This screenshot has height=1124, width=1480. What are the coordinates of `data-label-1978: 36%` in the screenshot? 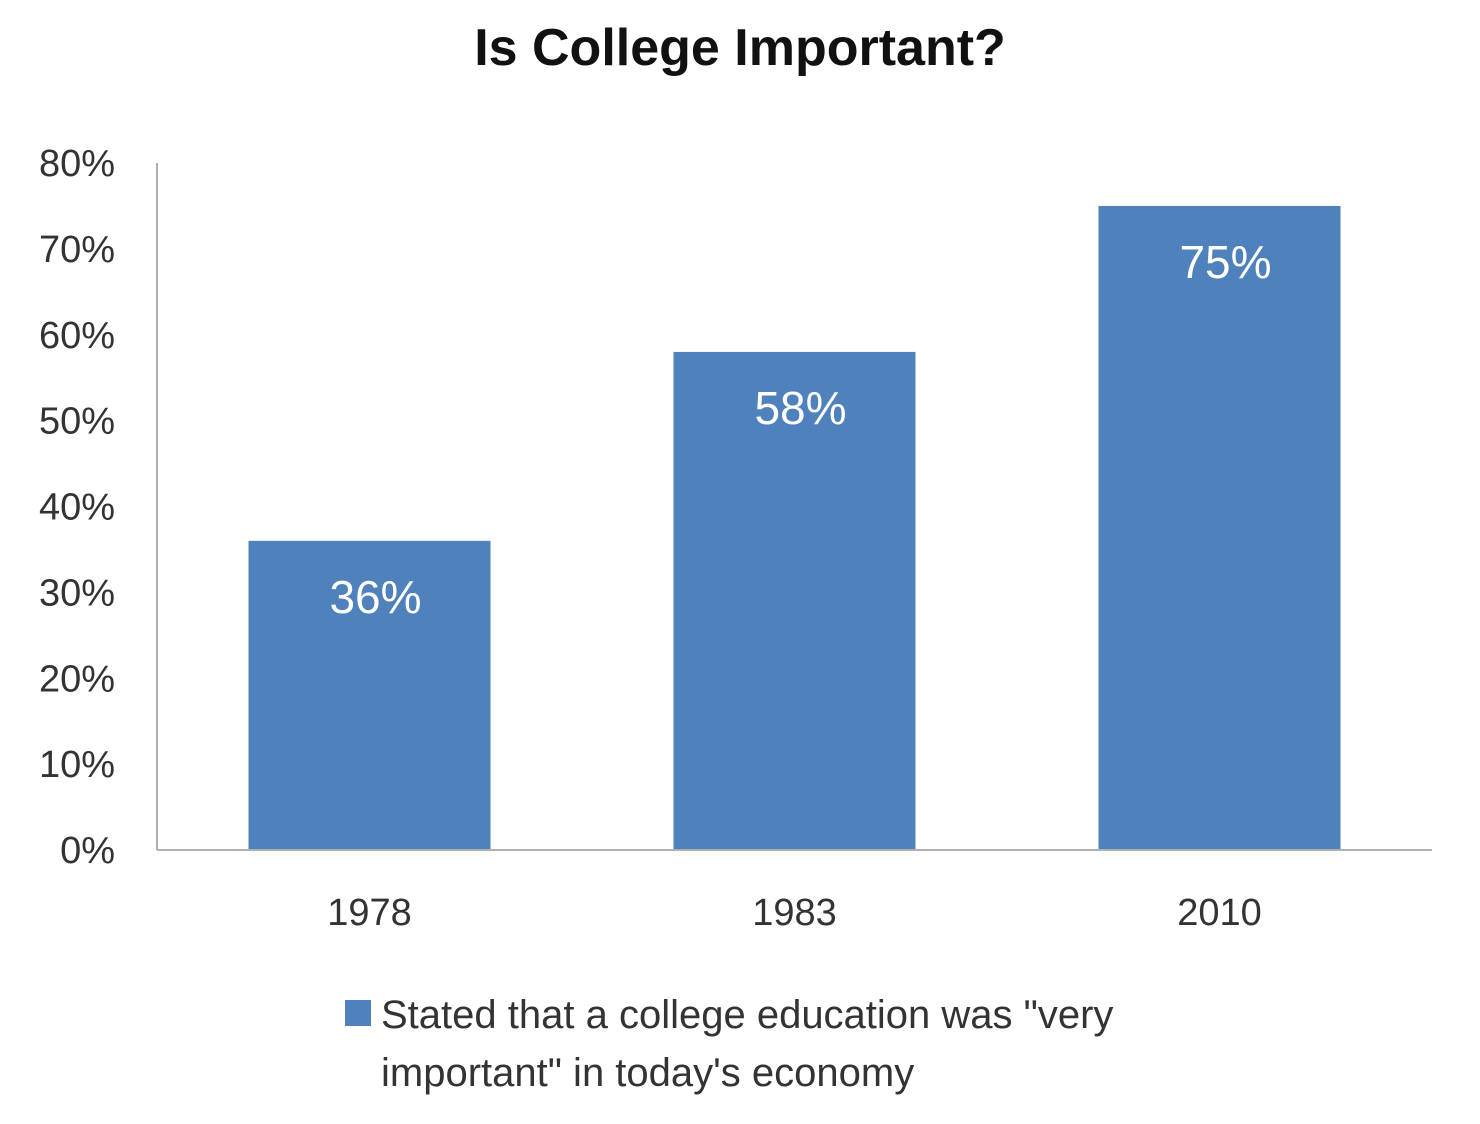 It's located at (375, 597).